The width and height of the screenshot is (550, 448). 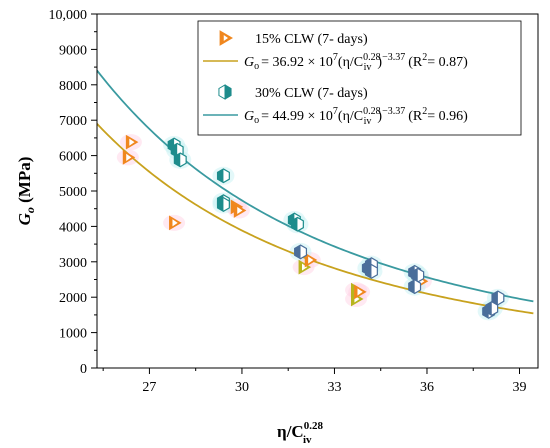 I want to click on y-tick-label: 7000, so click(x=73, y=121).